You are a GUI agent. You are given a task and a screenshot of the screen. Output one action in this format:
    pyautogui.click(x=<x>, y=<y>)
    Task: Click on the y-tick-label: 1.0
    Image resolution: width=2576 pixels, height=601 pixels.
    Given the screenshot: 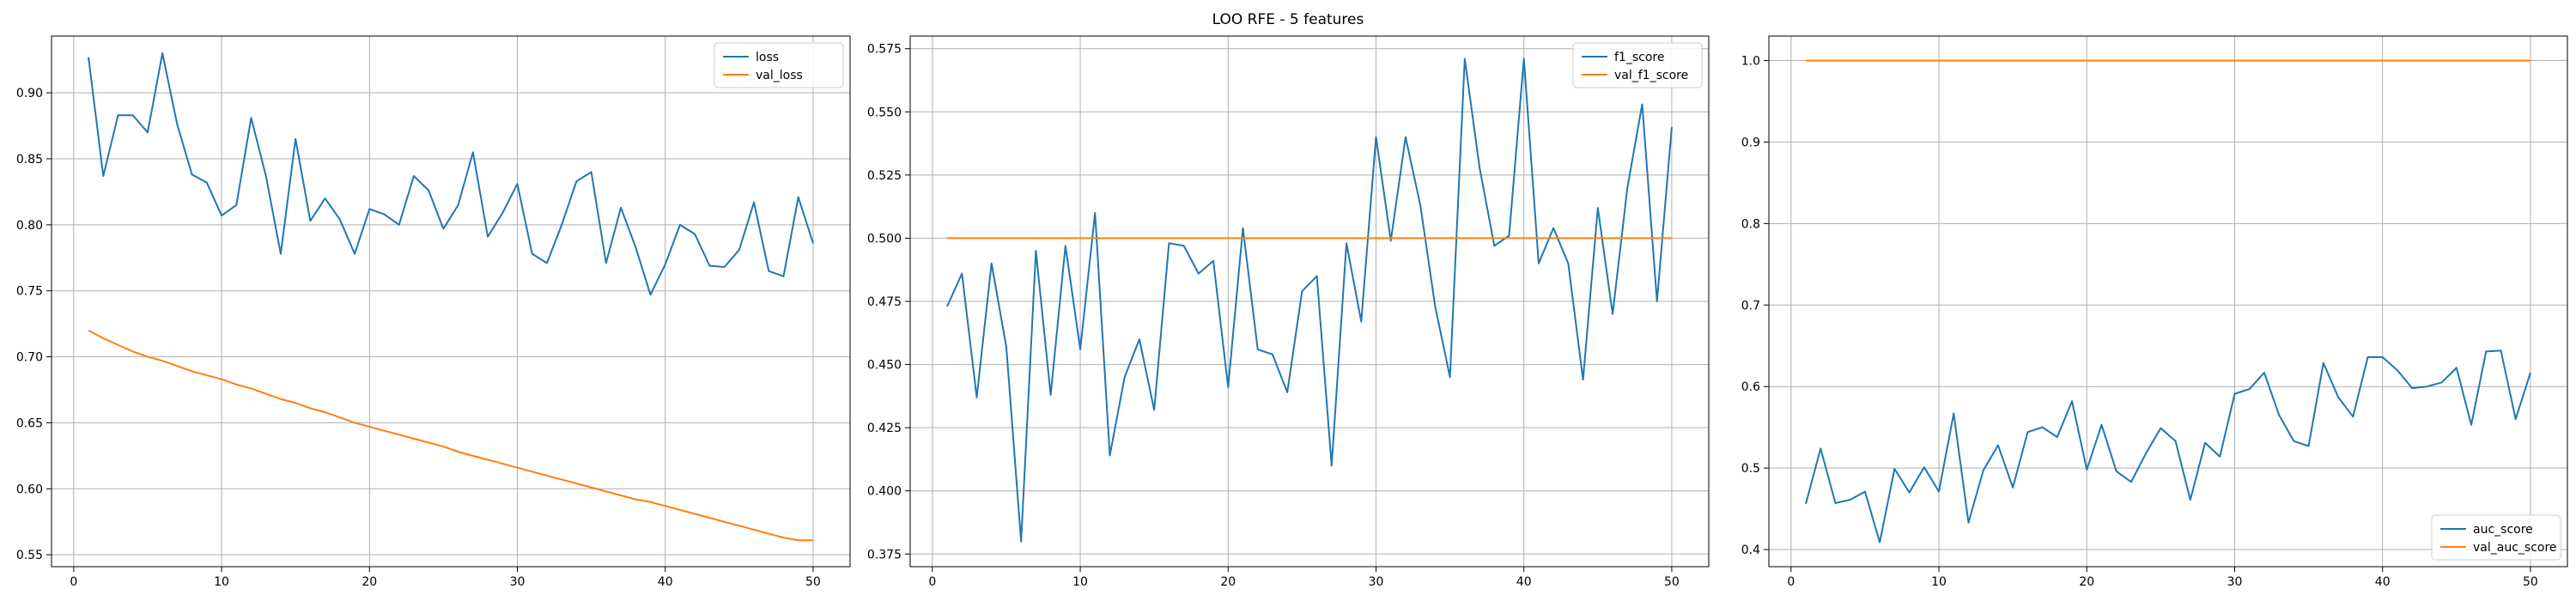 What is the action you would take?
    pyautogui.click(x=1751, y=61)
    